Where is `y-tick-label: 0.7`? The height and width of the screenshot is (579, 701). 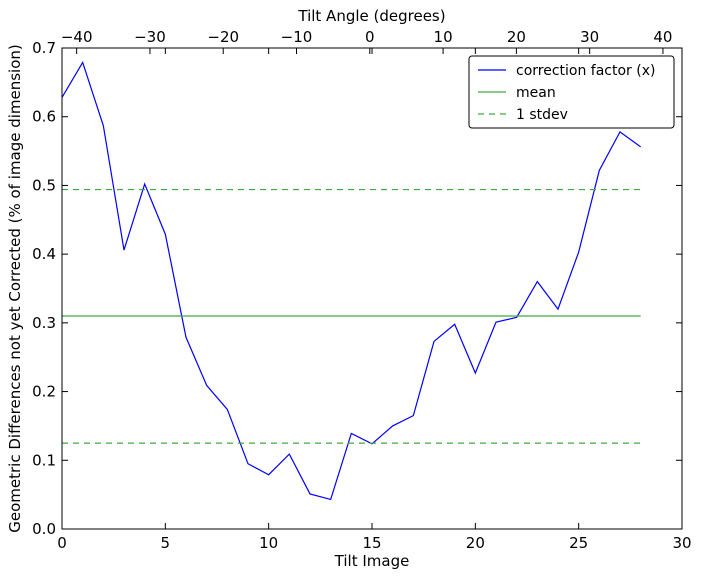 y-tick-label: 0.7 is located at coordinates (44, 48).